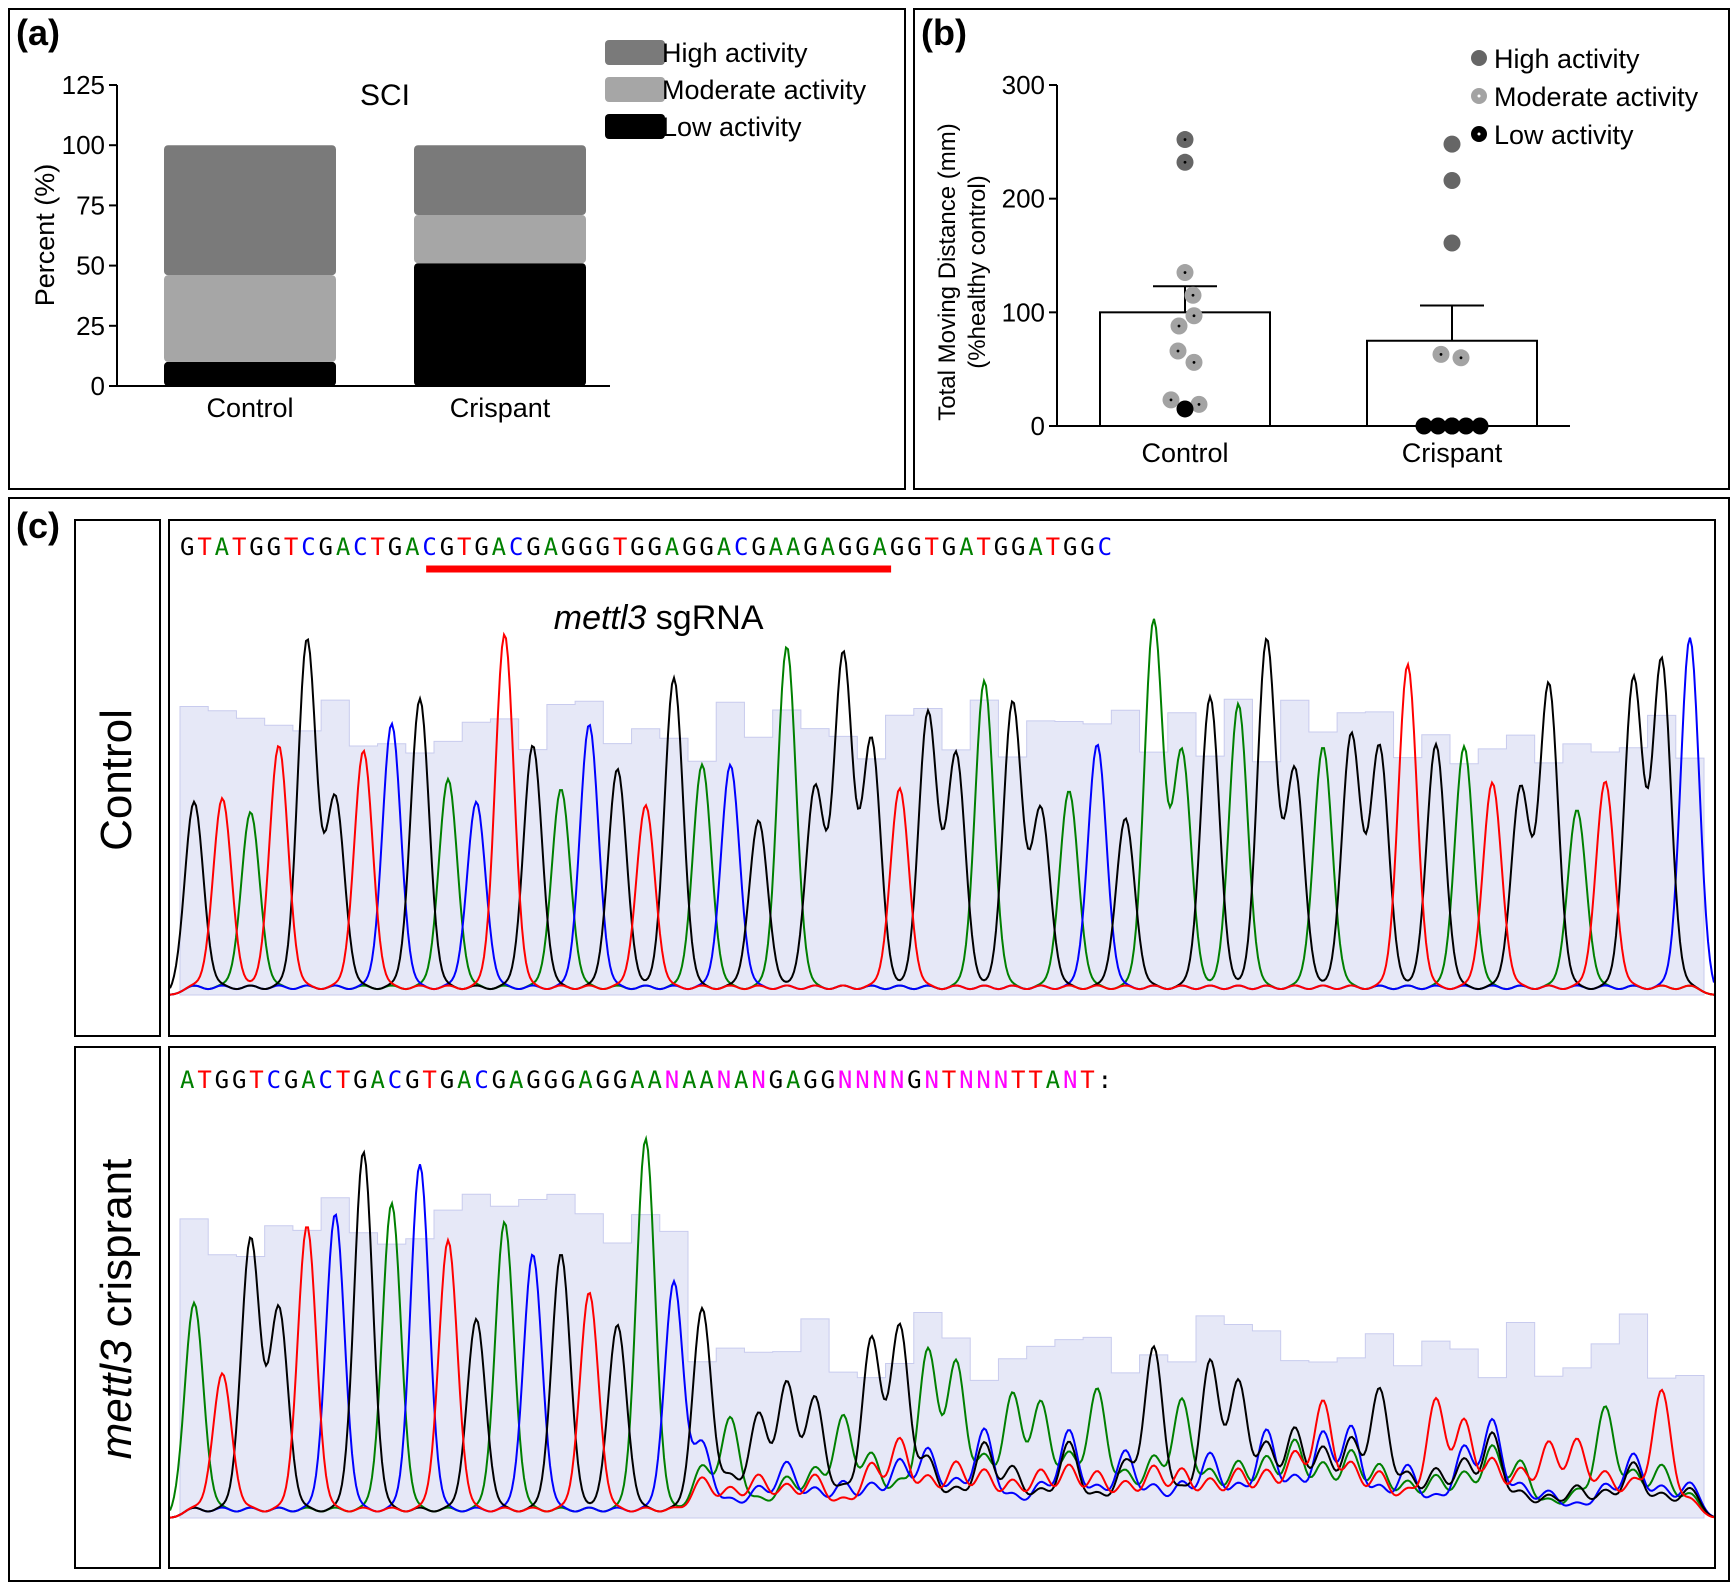 The height and width of the screenshot is (1588, 1735). I want to click on y-tick-label: 300, so click(1023, 85).